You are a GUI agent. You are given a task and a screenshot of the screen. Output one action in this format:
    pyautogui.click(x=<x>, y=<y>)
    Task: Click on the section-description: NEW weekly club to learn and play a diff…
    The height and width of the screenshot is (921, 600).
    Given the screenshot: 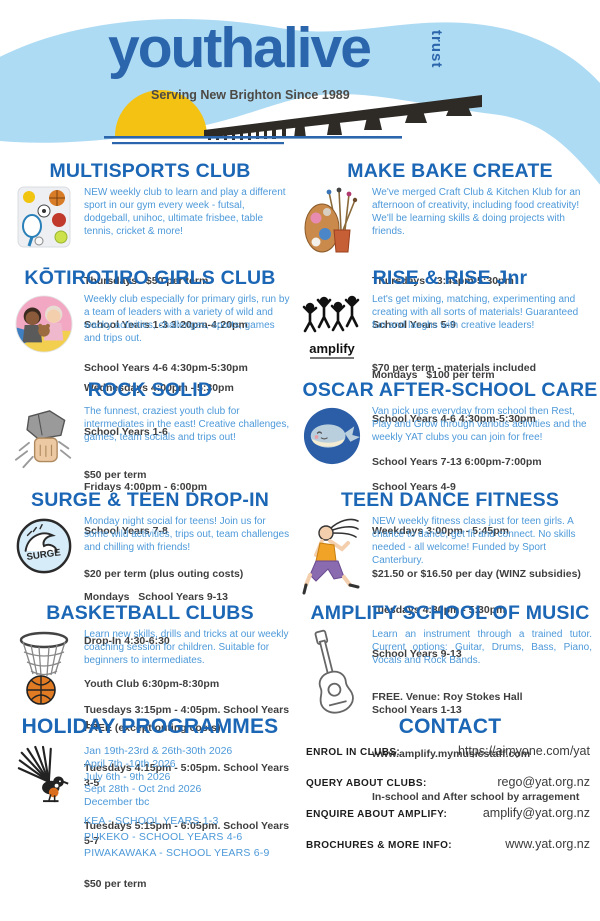 What is the action you would take?
    pyautogui.click(x=185, y=212)
    